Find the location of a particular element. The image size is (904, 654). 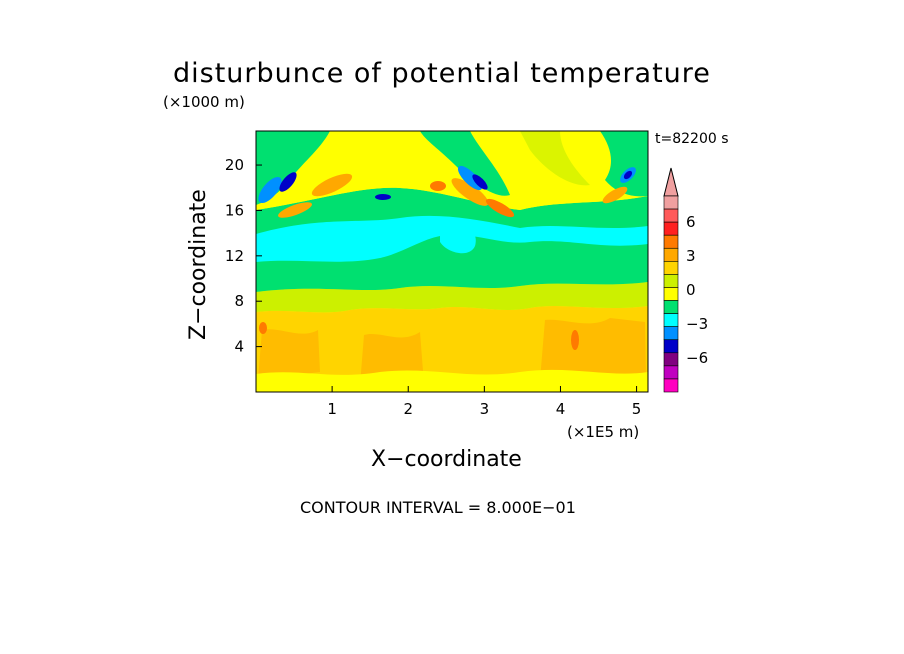

y-axis-ticks: 4 8 12 16 20 is located at coordinates (243, 256).